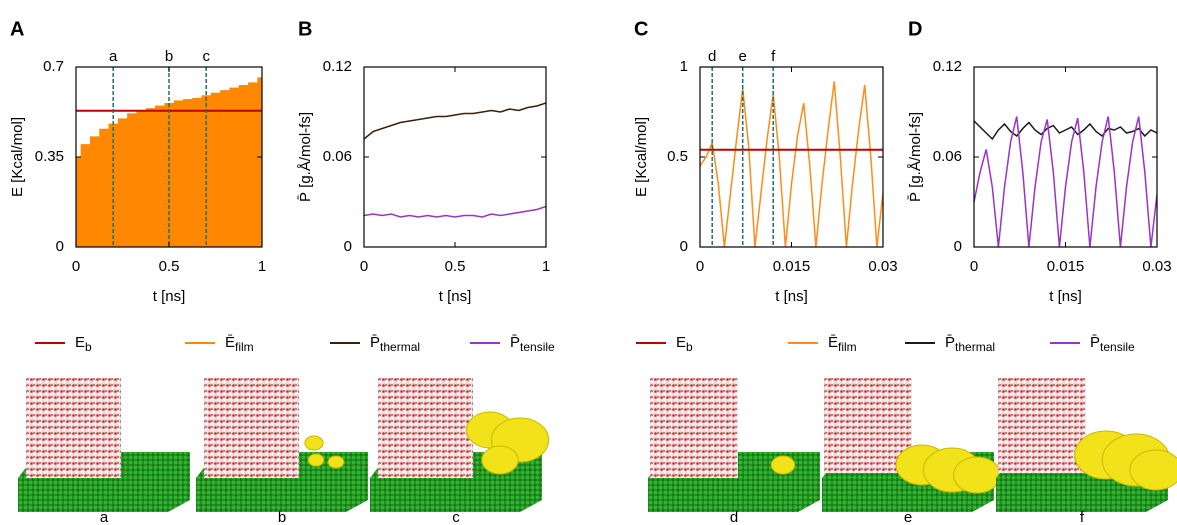 The height and width of the screenshot is (525, 1177). Describe the element at coordinates (734, 451) in the screenshot. I see `snapshot: d` at that location.